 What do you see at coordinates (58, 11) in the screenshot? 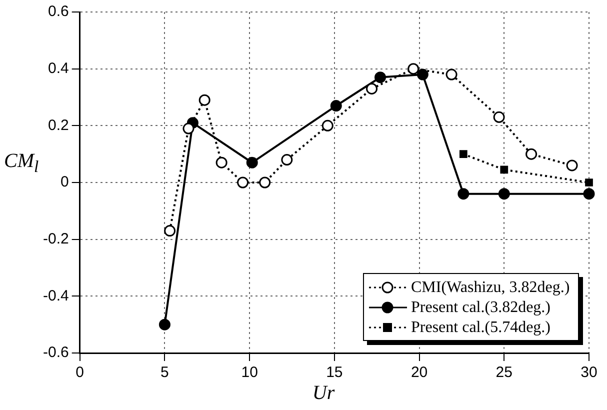
I see `y-tick-label: 0.6` at bounding box center [58, 11].